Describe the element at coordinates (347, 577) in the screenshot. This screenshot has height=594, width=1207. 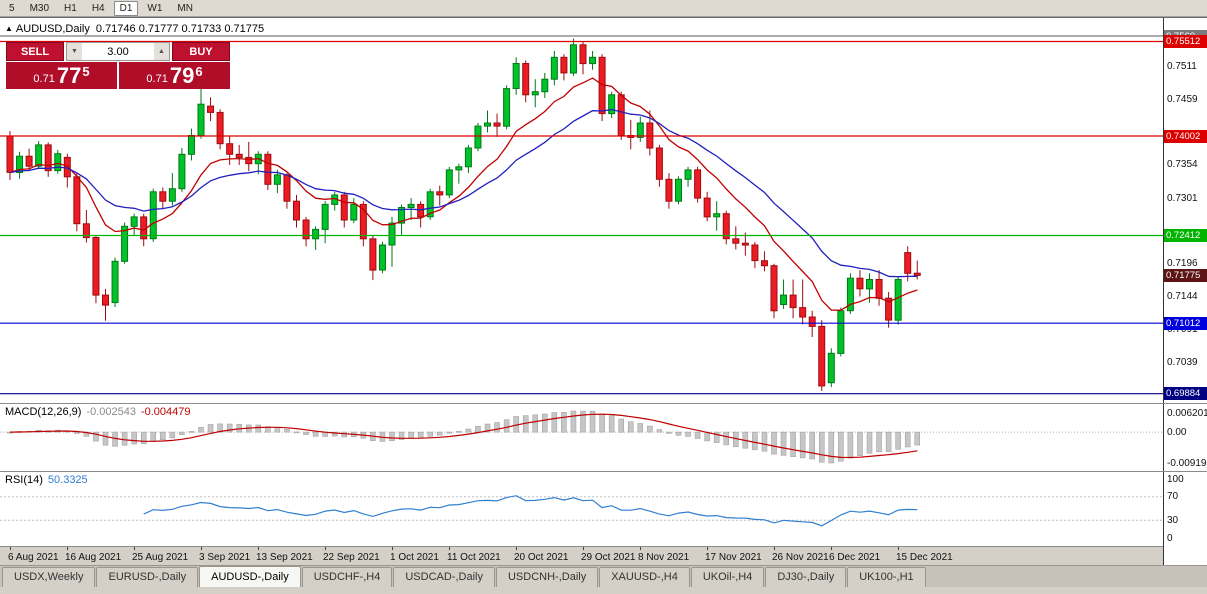
I see `chart-tab-usdchf-h4: USDCHF-,H4` at that location.